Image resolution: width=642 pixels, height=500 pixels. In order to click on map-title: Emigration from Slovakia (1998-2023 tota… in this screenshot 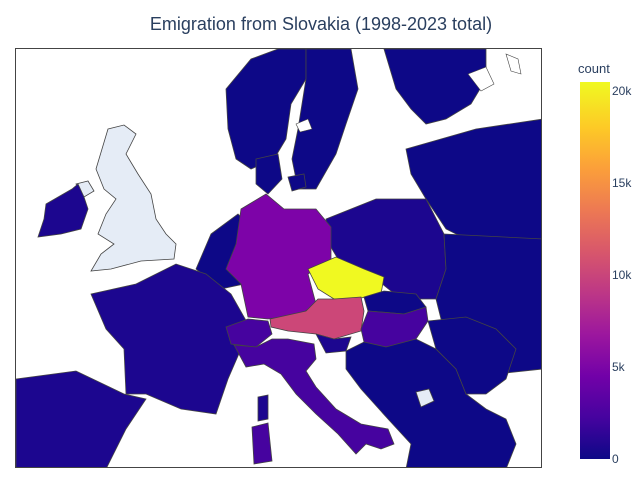, I will do `click(321, 24)`.